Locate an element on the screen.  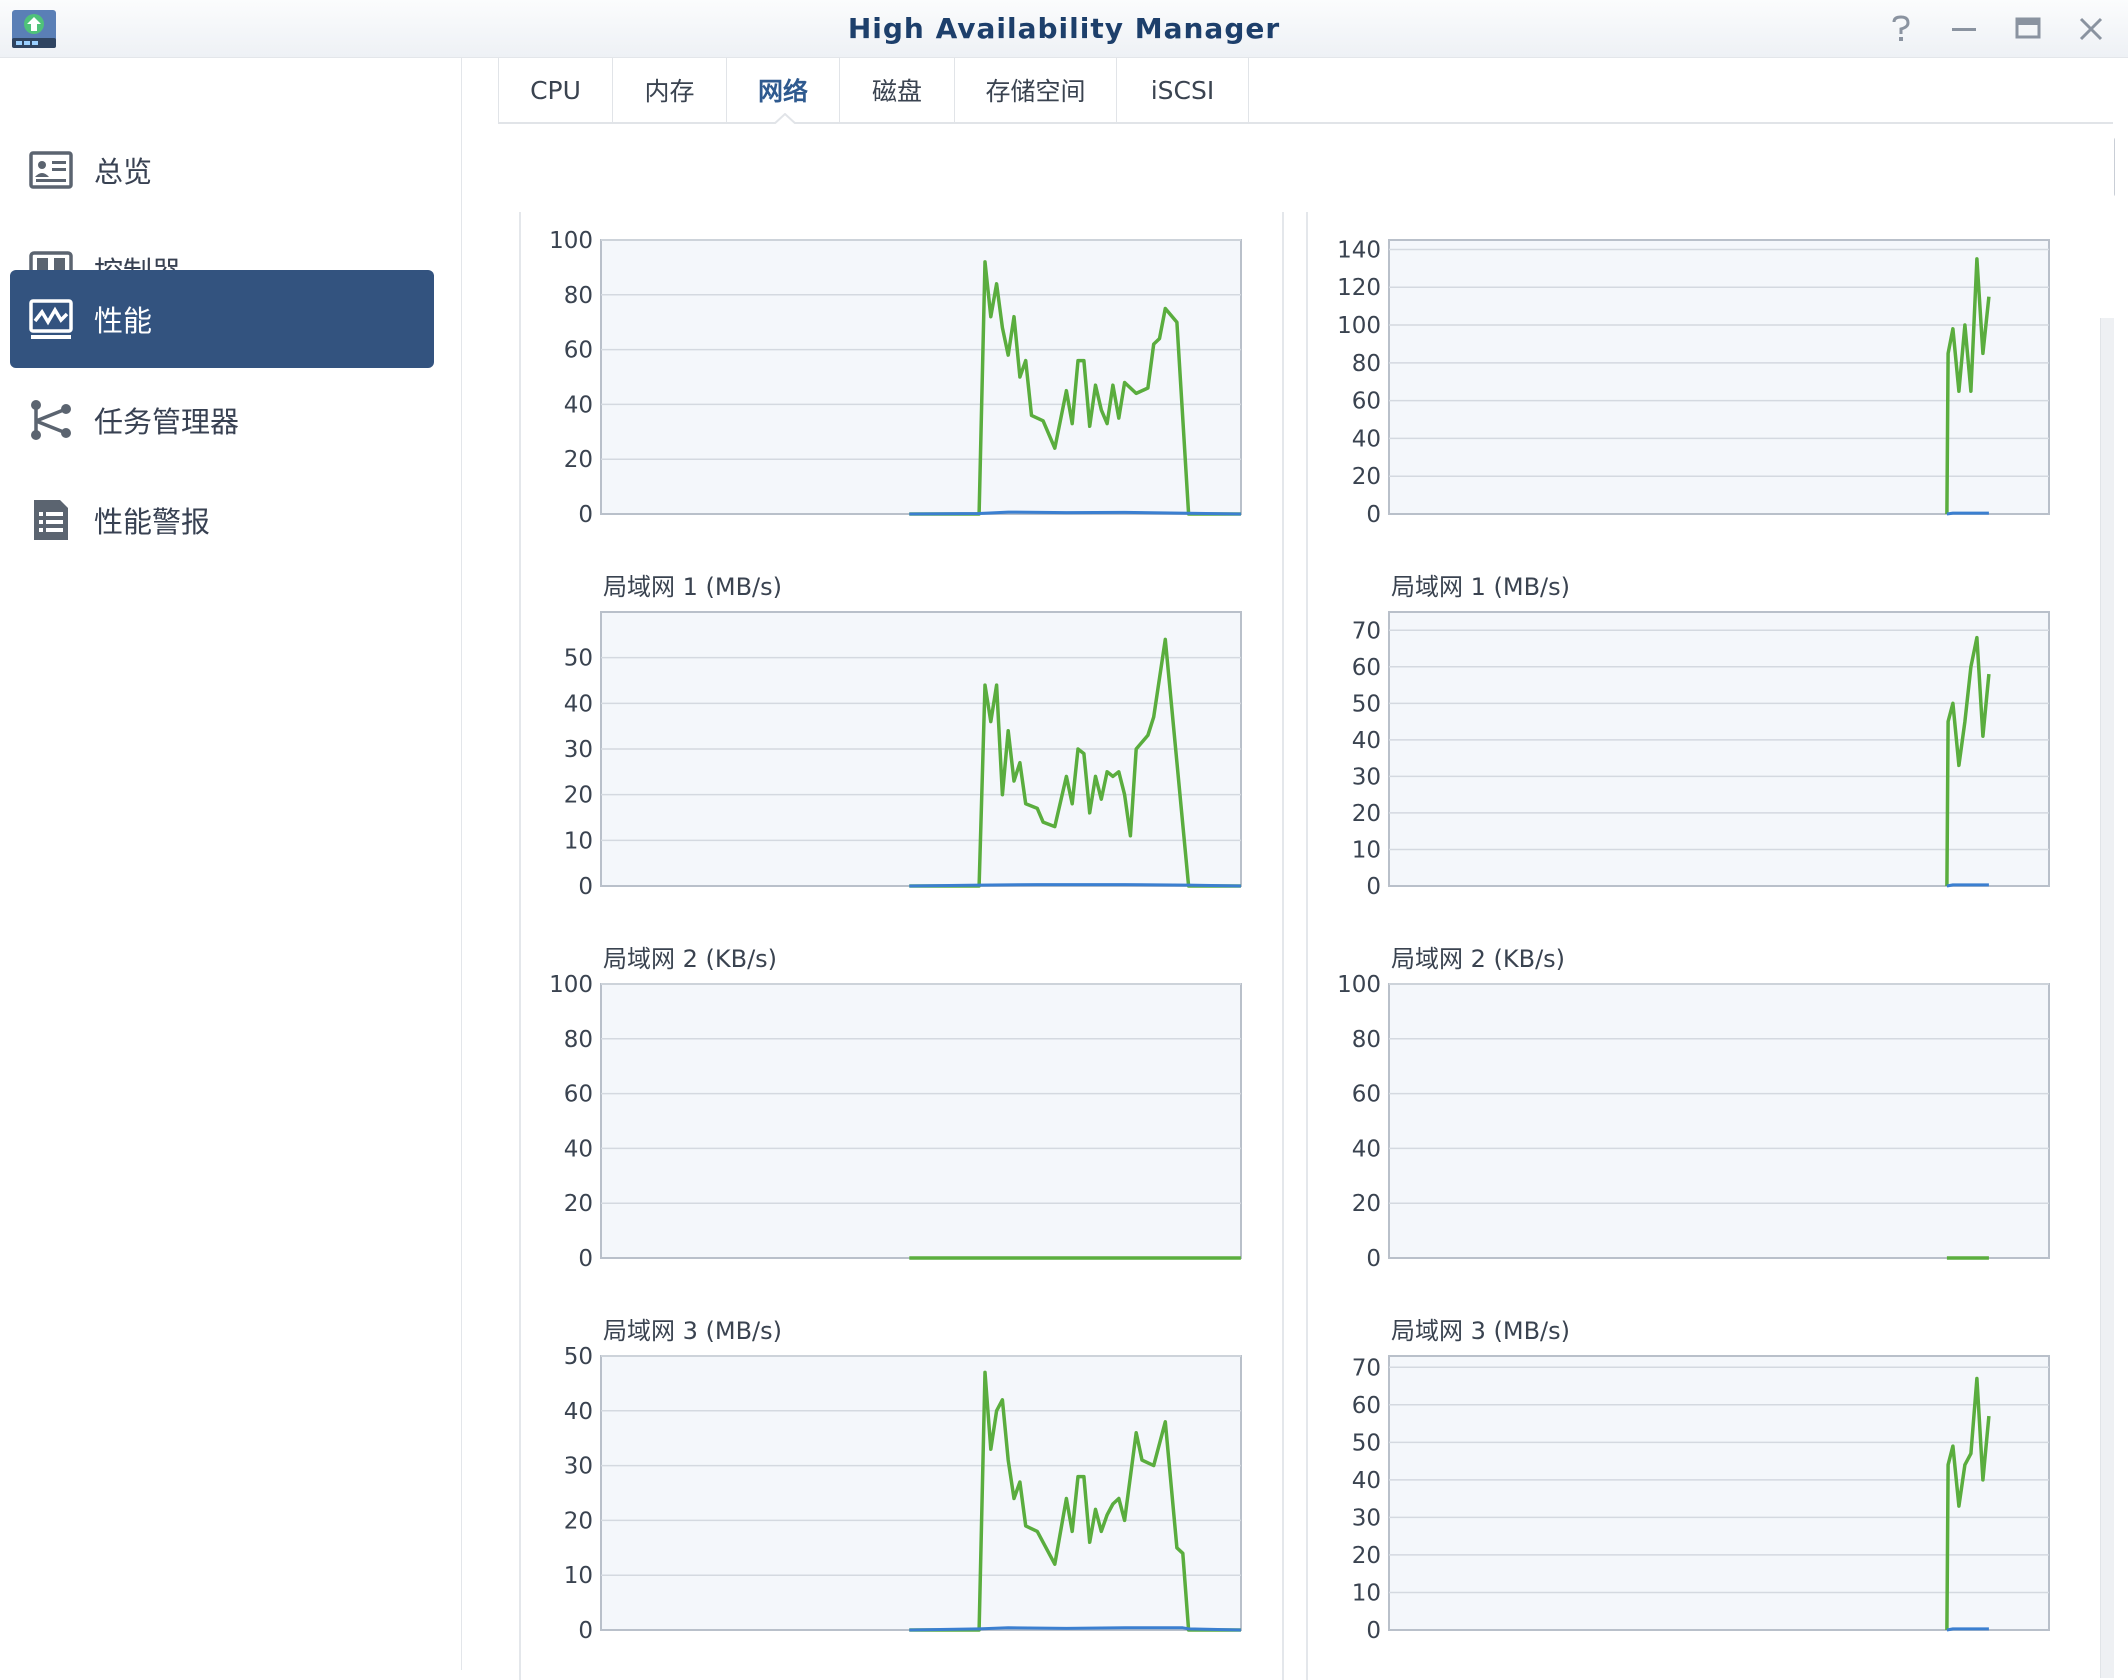
sidebar-item-alerts: 性能警报 is located at coordinates (222, 520).